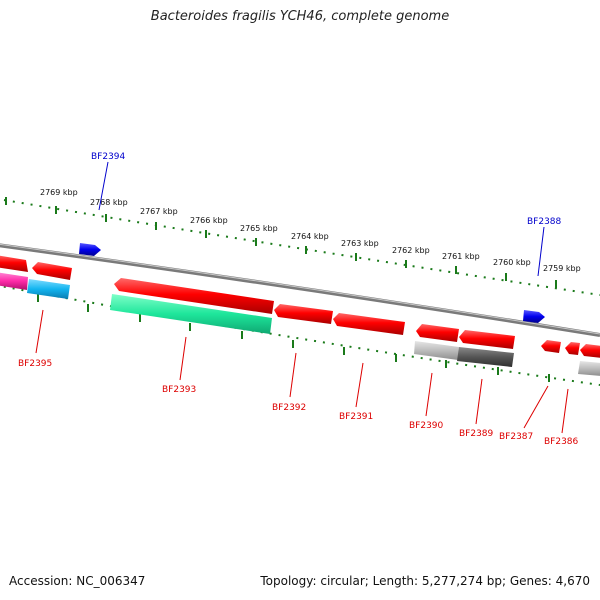 The width and height of the screenshot is (600, 600). Describe the element at coordinates (356, 417) in the screenshot. I see `gene-label: BF2391` at that location.